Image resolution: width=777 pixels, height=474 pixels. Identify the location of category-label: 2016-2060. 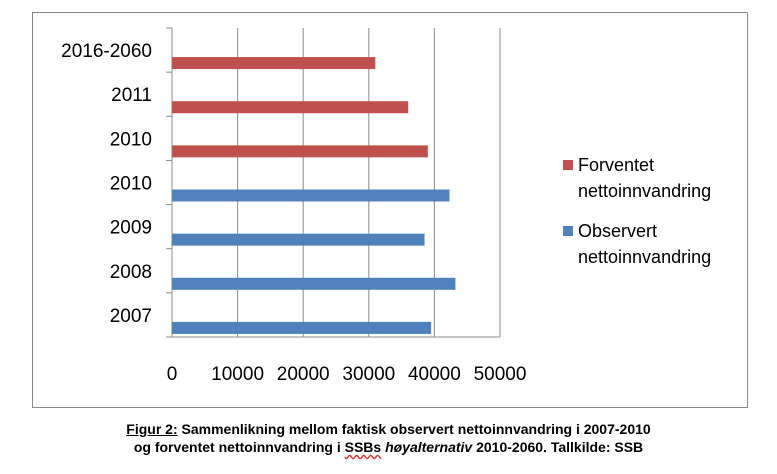
(106, 51).